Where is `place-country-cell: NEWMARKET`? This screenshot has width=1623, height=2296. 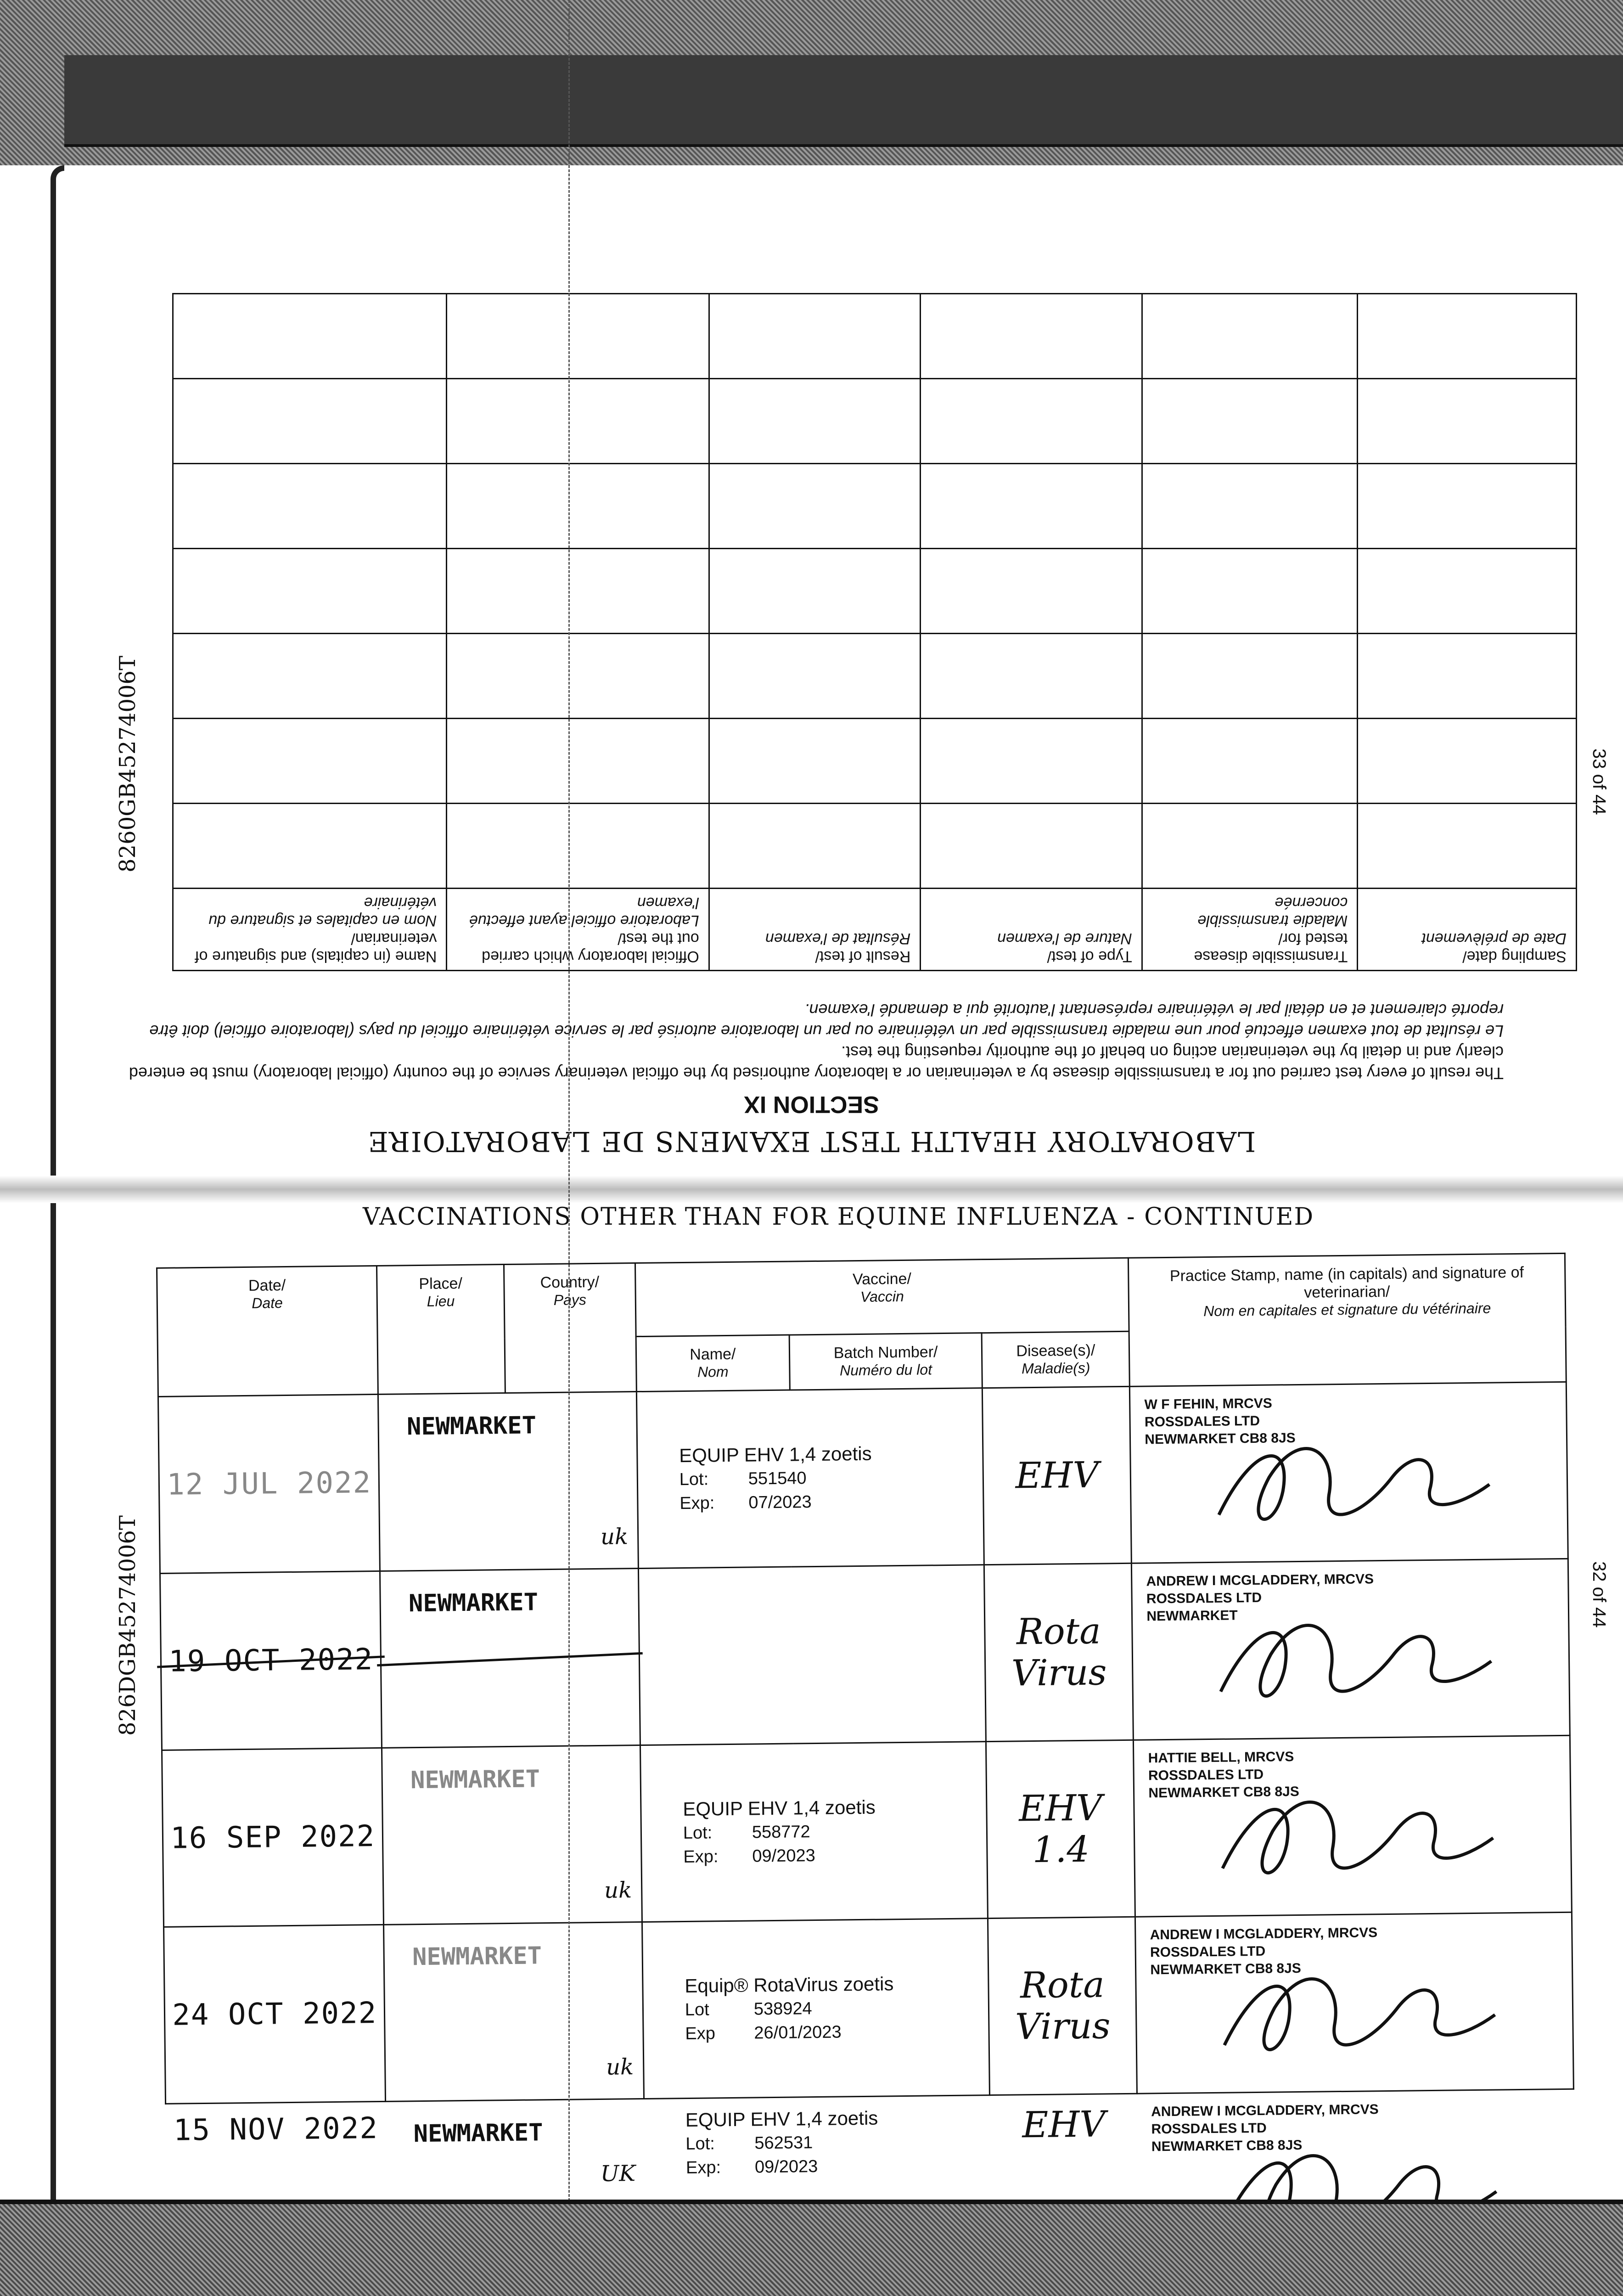 place-country-cell: NEWMARKET is located at coordinates (510, 1658).